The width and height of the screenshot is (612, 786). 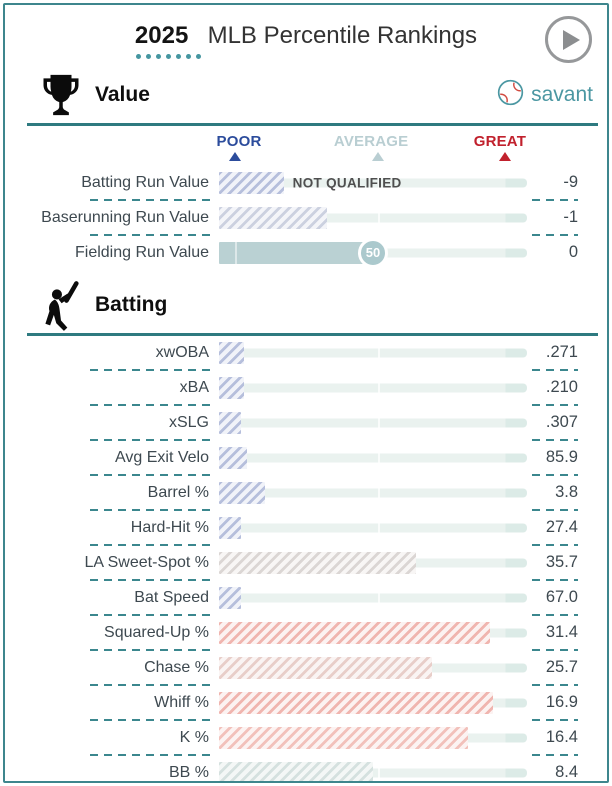 What do you see at coordinates (561, 352) in the screenshot?
I see `stat-value: .271` at bounding box center [561, 352].